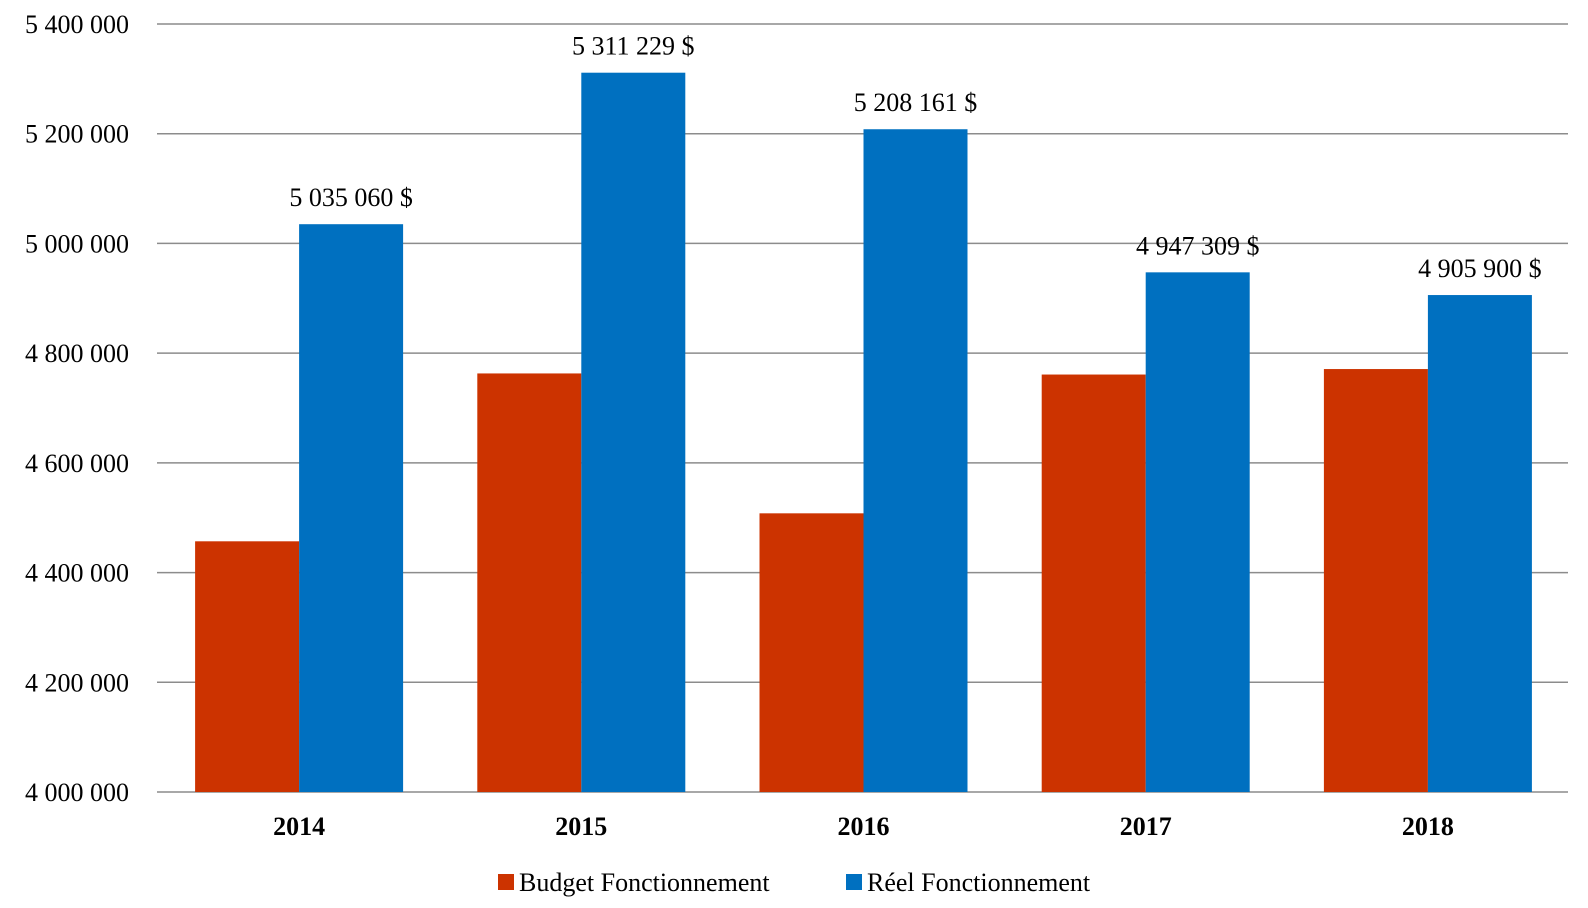 The height and width of the screenshot is (908, 1588). I want to click on reel-bar-2016, so click(915, 460).